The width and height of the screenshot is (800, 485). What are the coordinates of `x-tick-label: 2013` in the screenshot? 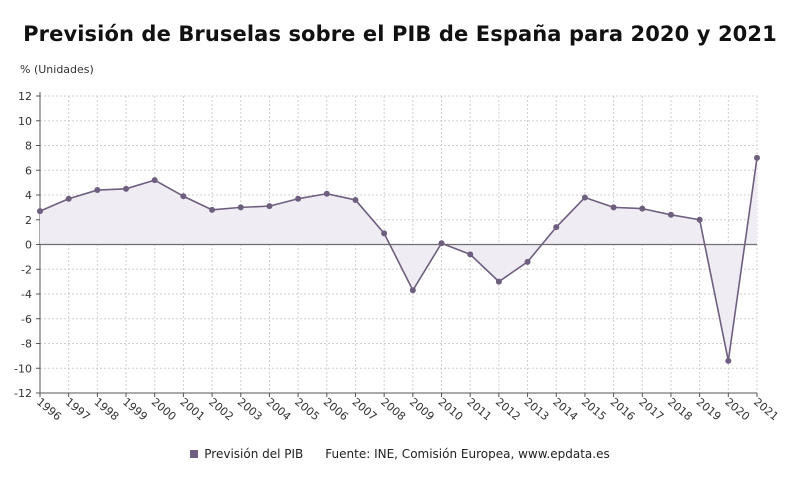 It's located at (537, 409).